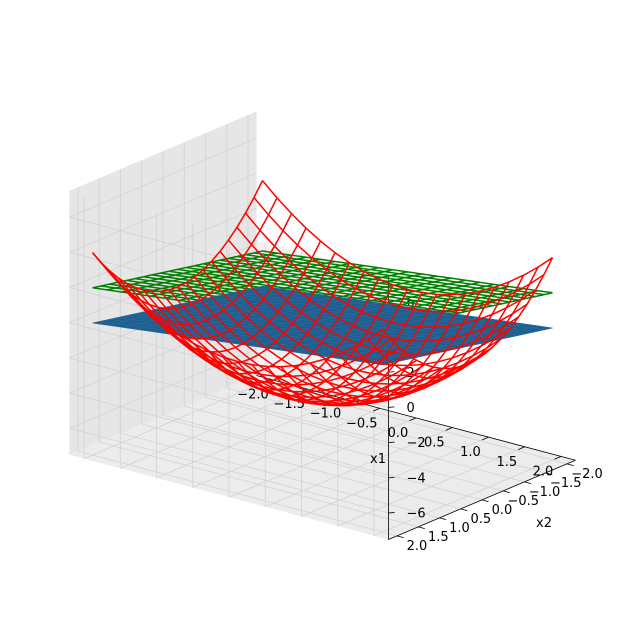 Image resolution: width=637 pixels, height=636 pixels. Describe the element at coordinates (398, 433) in the screenshot. I see `x-tick-label: 0.0` at that location.